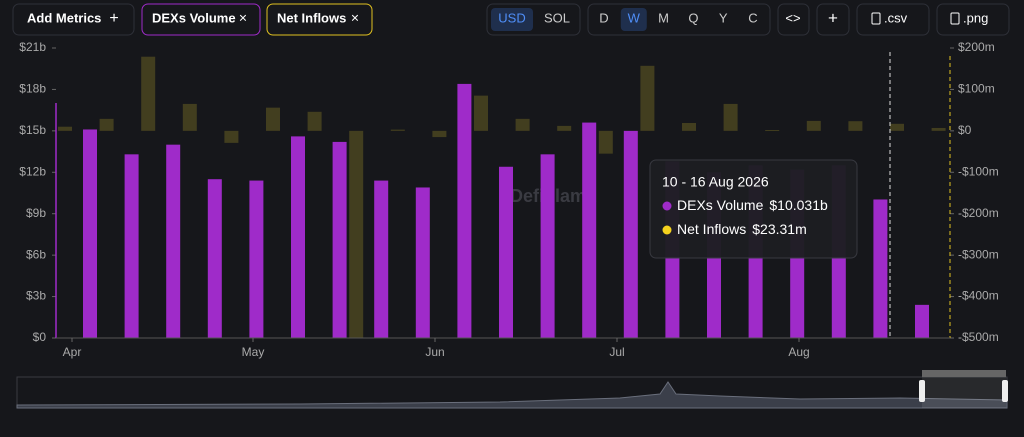  What do you see at coordinates (976, 47) in the screenshot?
I see `y2-tick-label: $200m` at bounding box center [976, 47].